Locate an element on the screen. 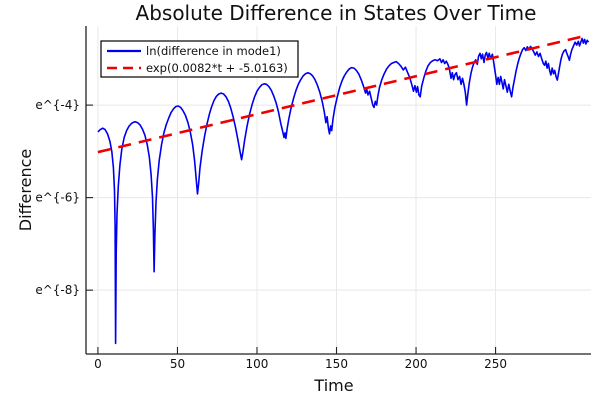 This screenshot has width=600, height=400. x-tick-label-250: 250 is located at coordinates (495, 364).